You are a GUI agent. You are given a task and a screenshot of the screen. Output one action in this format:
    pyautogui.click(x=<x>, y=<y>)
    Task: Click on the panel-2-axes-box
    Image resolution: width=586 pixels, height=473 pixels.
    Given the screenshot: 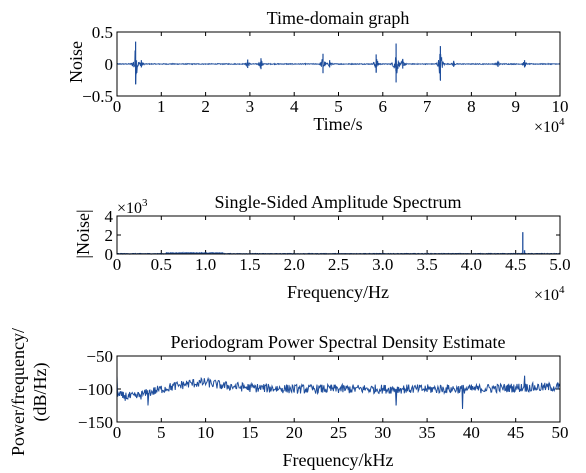 What is the action you would take?
    pyautogui.click(x=338, y=235)
    